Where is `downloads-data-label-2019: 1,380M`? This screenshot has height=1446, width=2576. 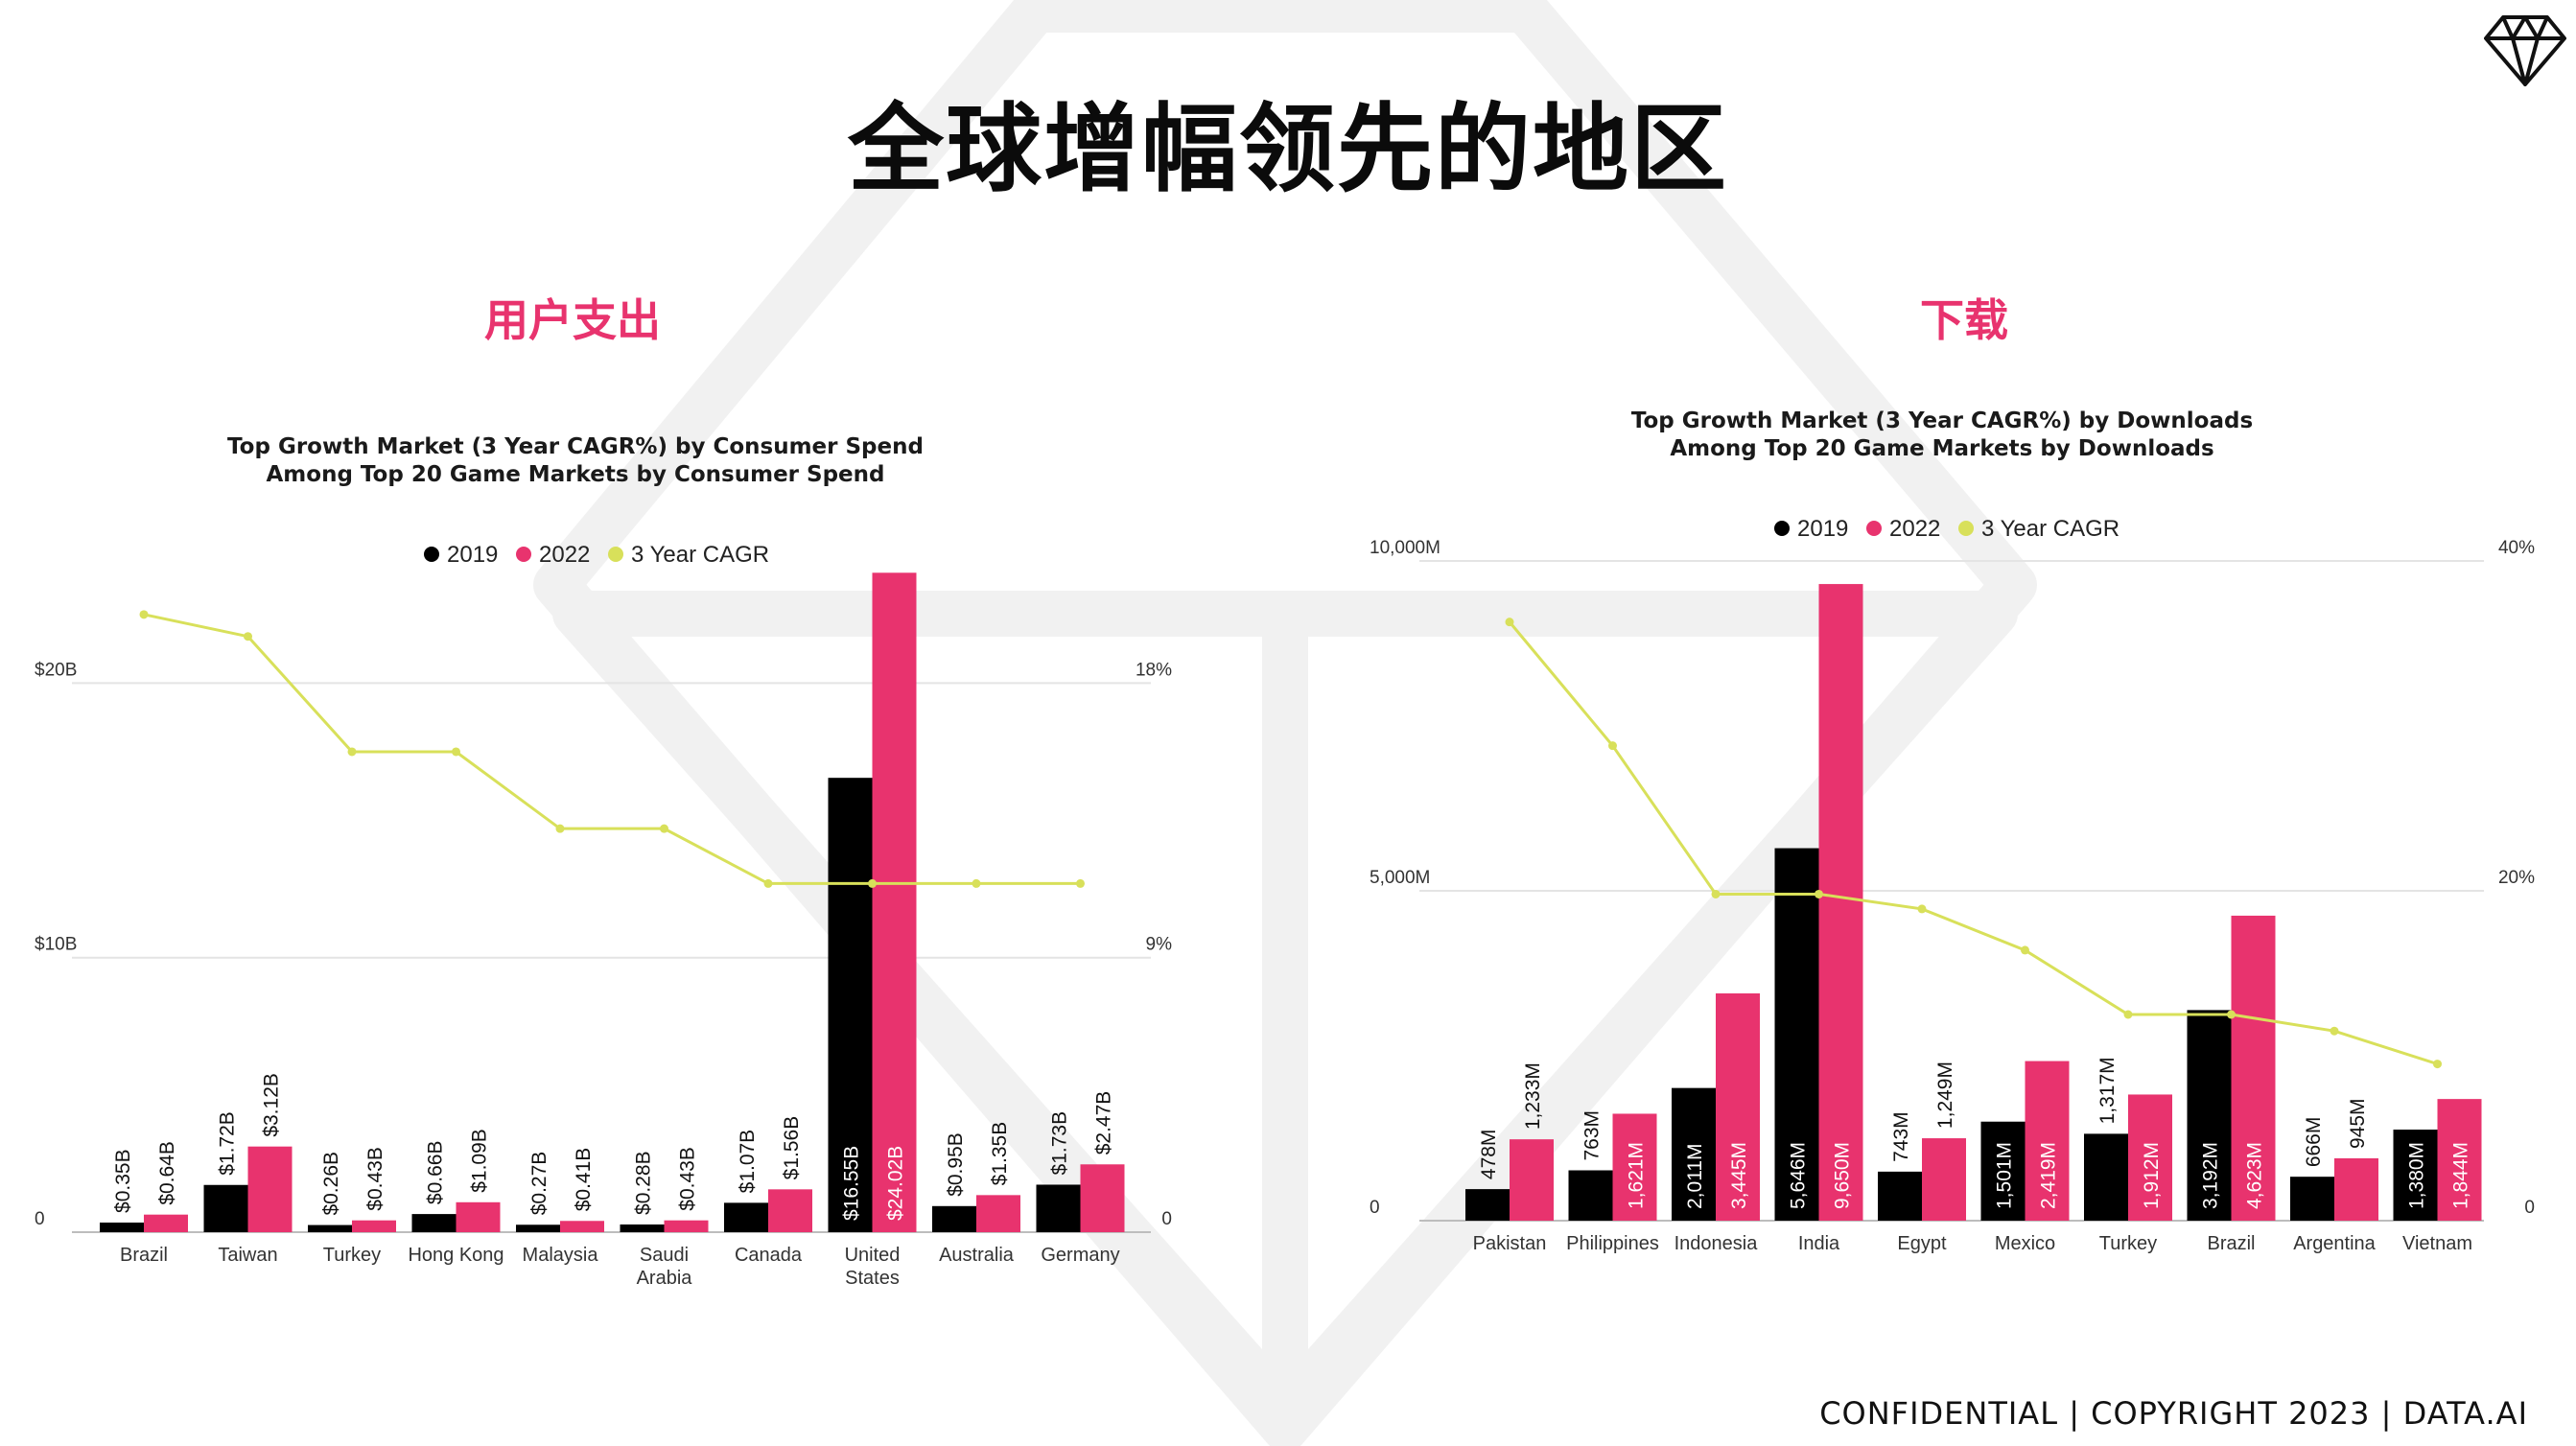 downloads-data-label-2019: 1,380M is located at coordinates (2417, 1175).